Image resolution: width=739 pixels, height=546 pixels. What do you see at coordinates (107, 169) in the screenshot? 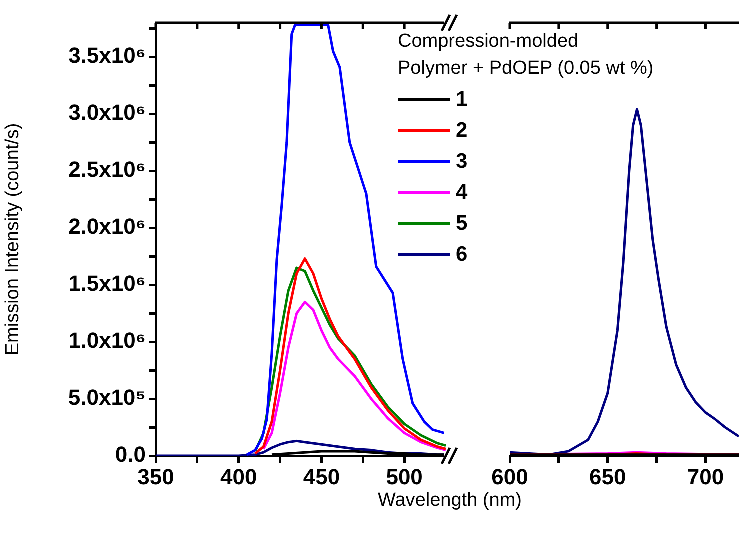
I see `y-tick-label: 2.5x10⁶` at bounding box center [107, 169].